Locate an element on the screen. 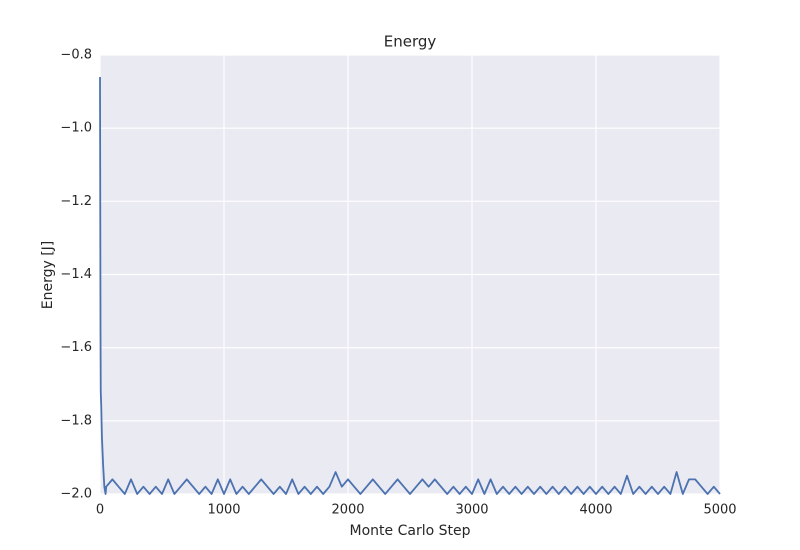 The image size is (800, 550). x-tick-label: 3000 is located at coordinates (471, 510).